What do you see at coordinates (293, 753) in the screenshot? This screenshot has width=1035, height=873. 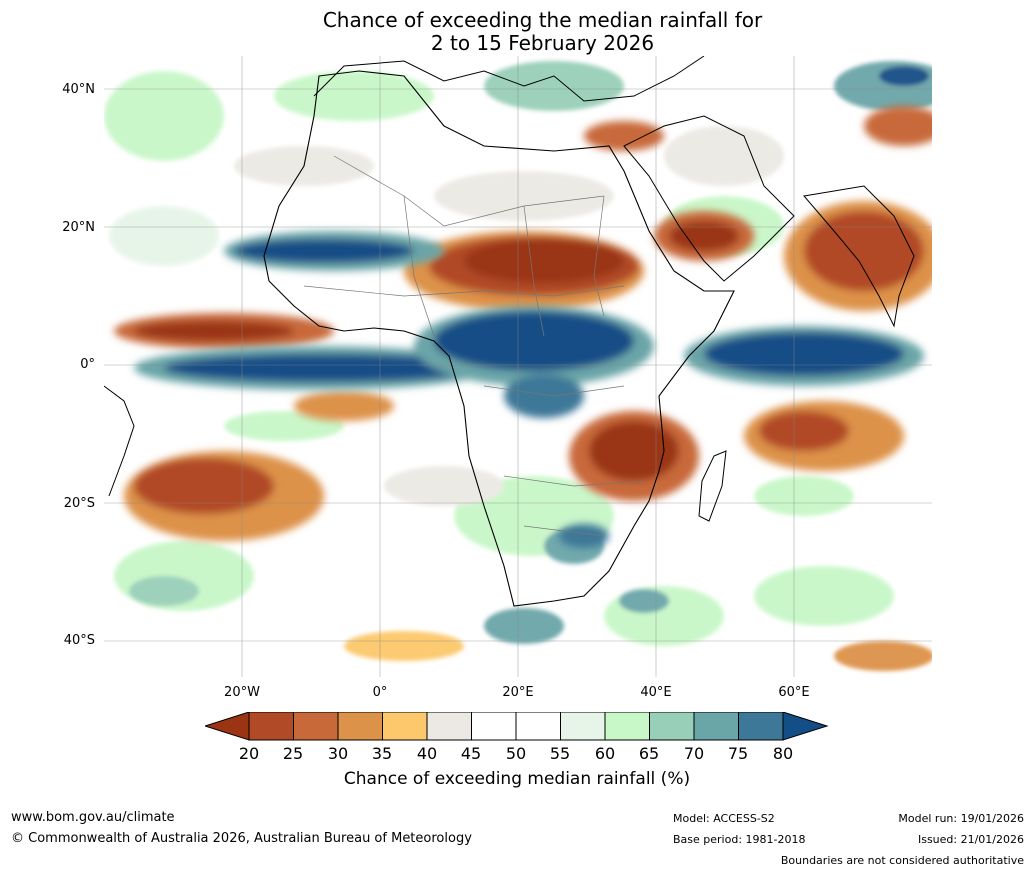 I see `colorbar-tick: 25` at bounding box center [293, 753].